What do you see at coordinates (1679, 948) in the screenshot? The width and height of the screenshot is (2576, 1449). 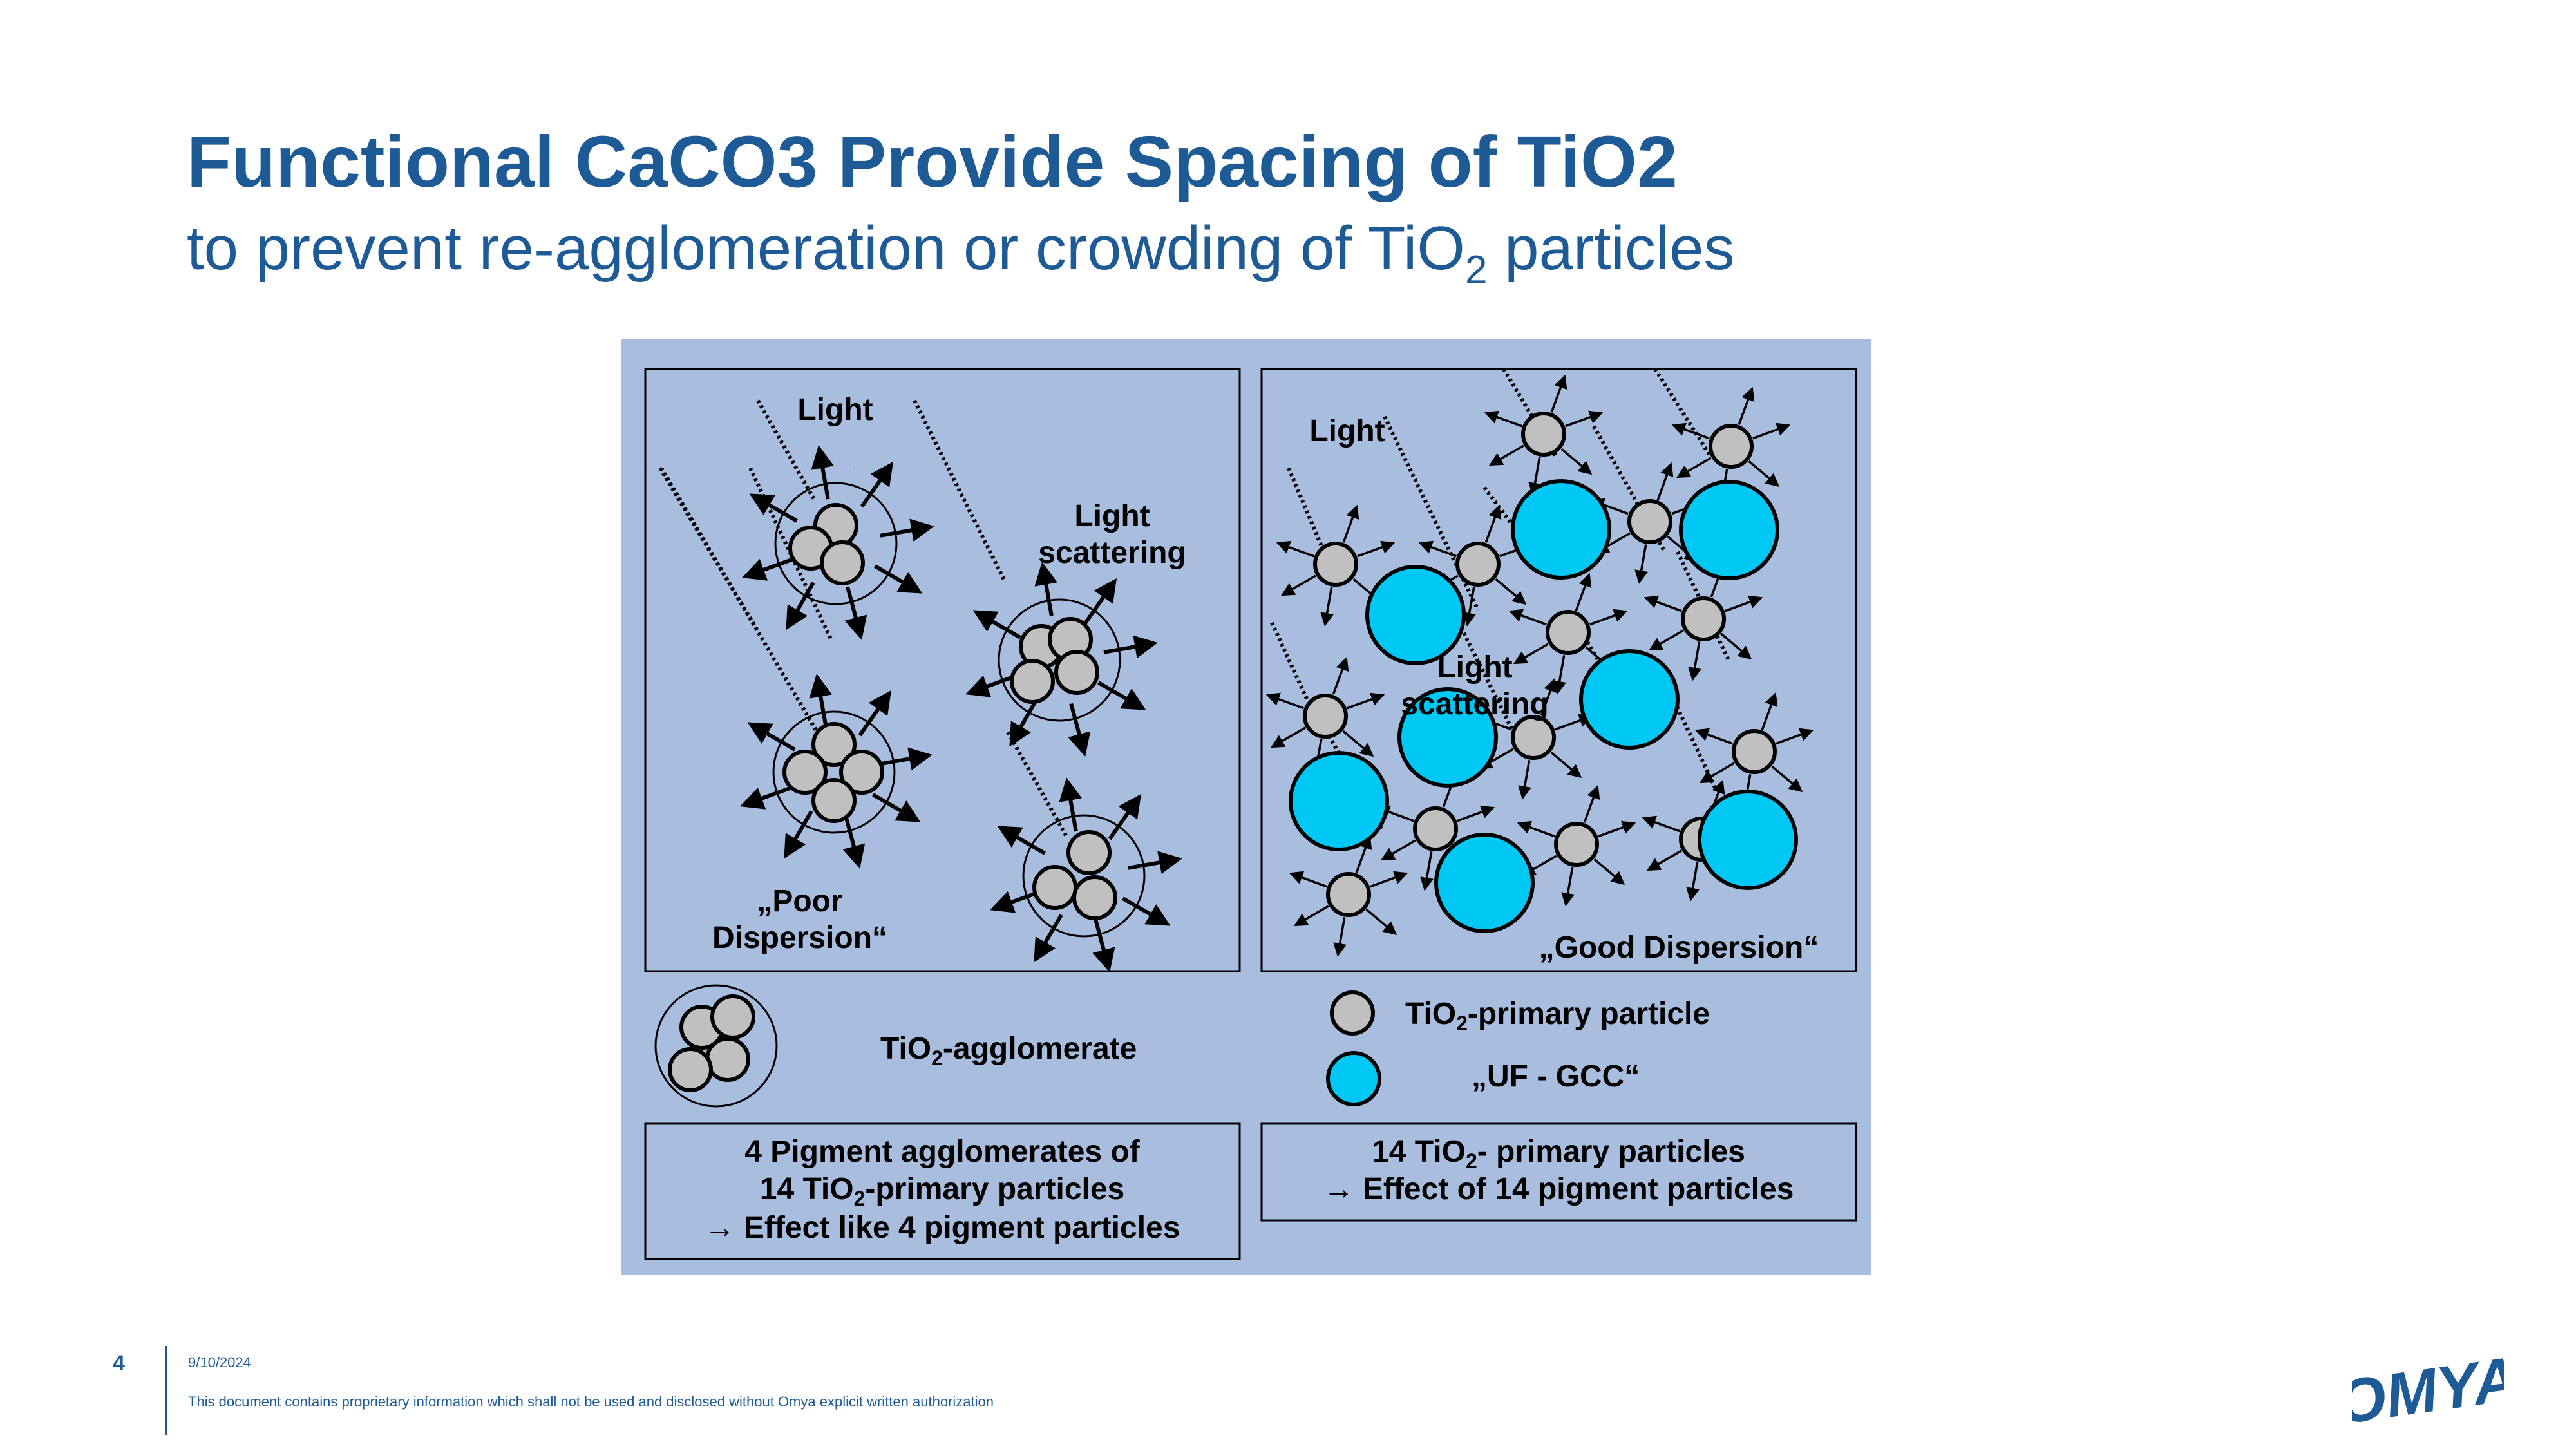 I see `right-dispersion-label: „Good Dispersion“` at bounding box center [1679, 948].